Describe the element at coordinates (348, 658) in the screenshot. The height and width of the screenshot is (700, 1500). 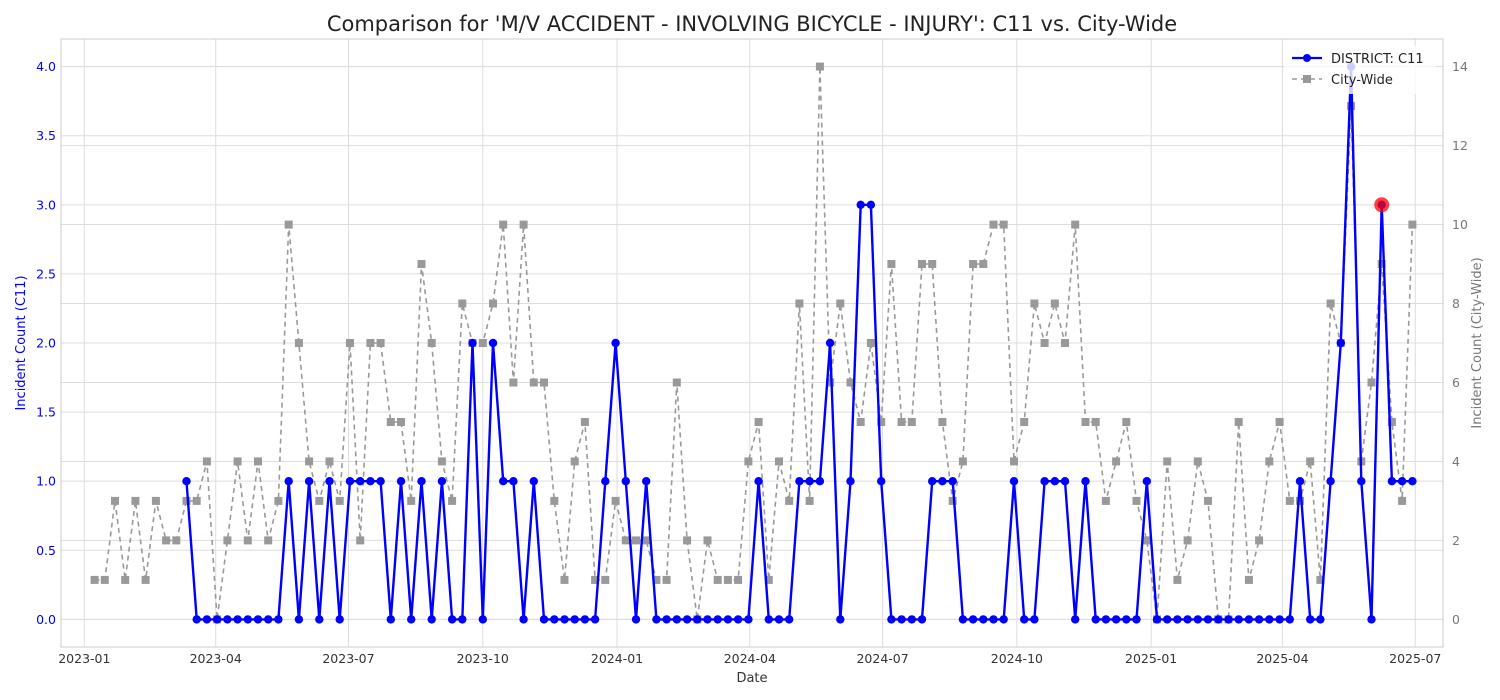
I see `x-tick-label: 2023-07` at that location.